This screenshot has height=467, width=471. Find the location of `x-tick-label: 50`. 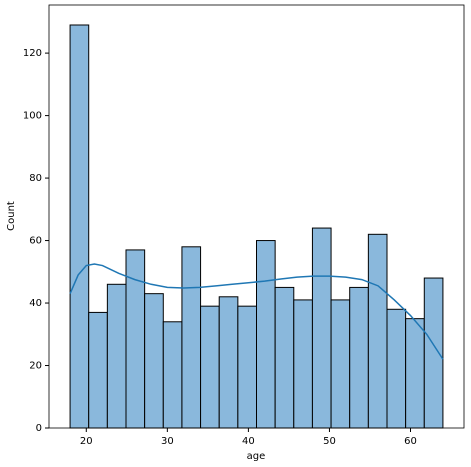

x-tick-label: 50 is located at coordinates (329, 441).